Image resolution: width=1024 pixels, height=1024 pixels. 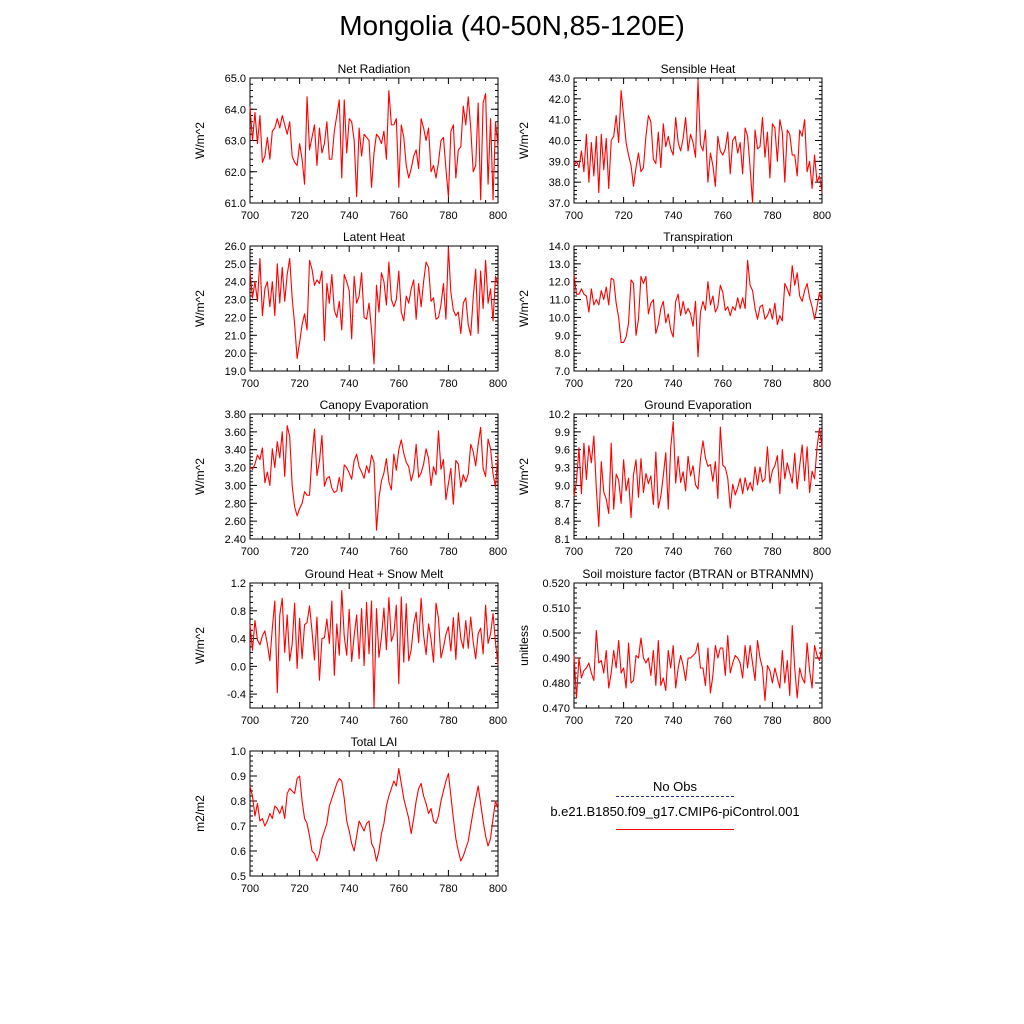 I want to click on chart-title: Soil moisture factor (BTRAN or BTRANMN), so click(x=697, y=574).